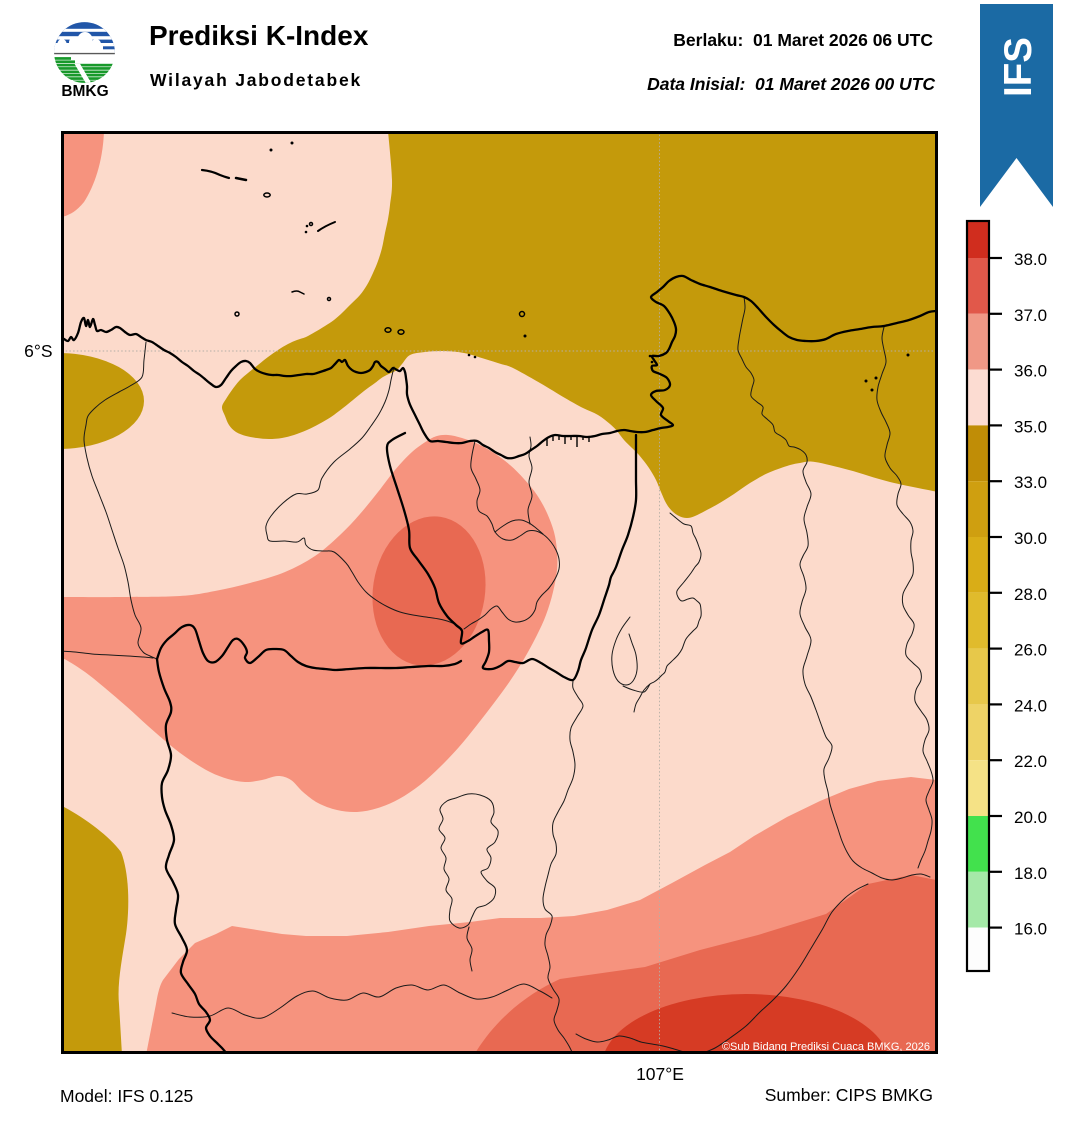  I want to click on svg-text: Wilayah Jabodetabek, so click(256, 80).